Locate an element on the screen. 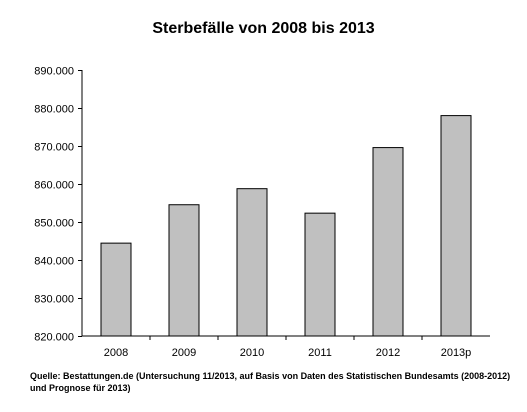 The image size is (527, 412). x-axis-labels: 2008 2009 2010 2011 2012 2013p is located at coordinates (288, 347).